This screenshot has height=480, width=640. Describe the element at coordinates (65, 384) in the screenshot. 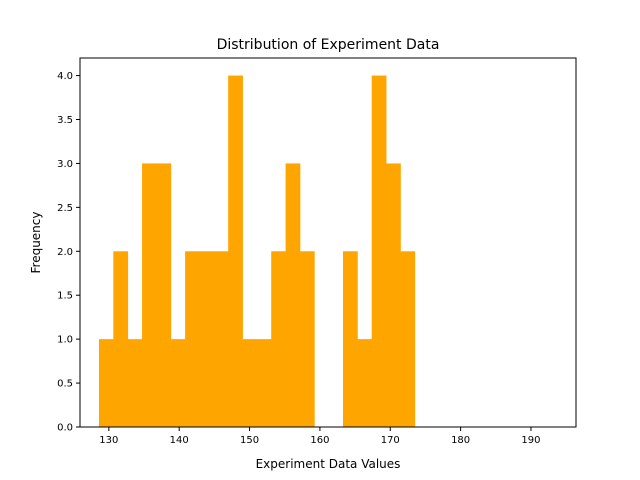

I see `y-tick-label: 0.5` at that location.